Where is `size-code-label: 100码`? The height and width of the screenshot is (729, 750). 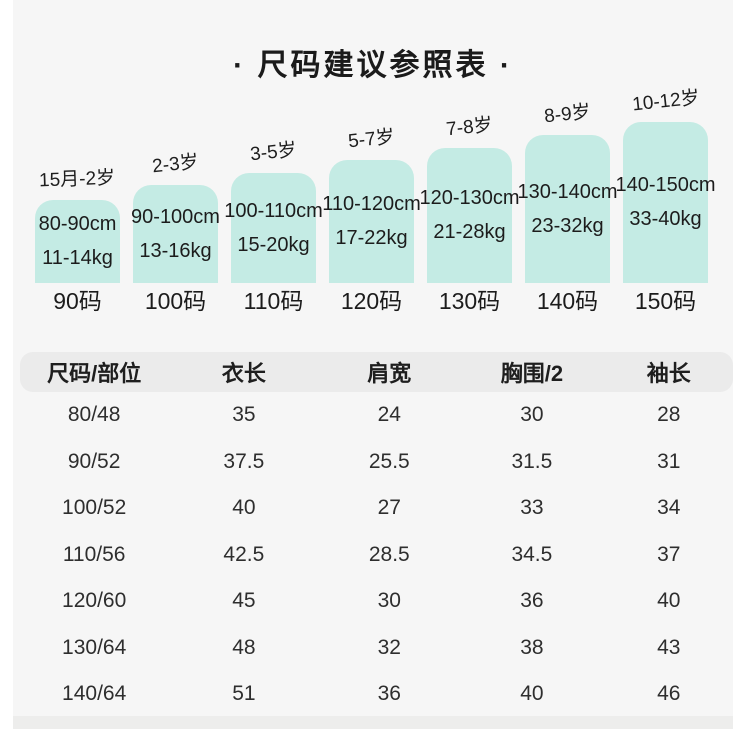 size-code-label: 100码 is located at coordinates (175, 301).